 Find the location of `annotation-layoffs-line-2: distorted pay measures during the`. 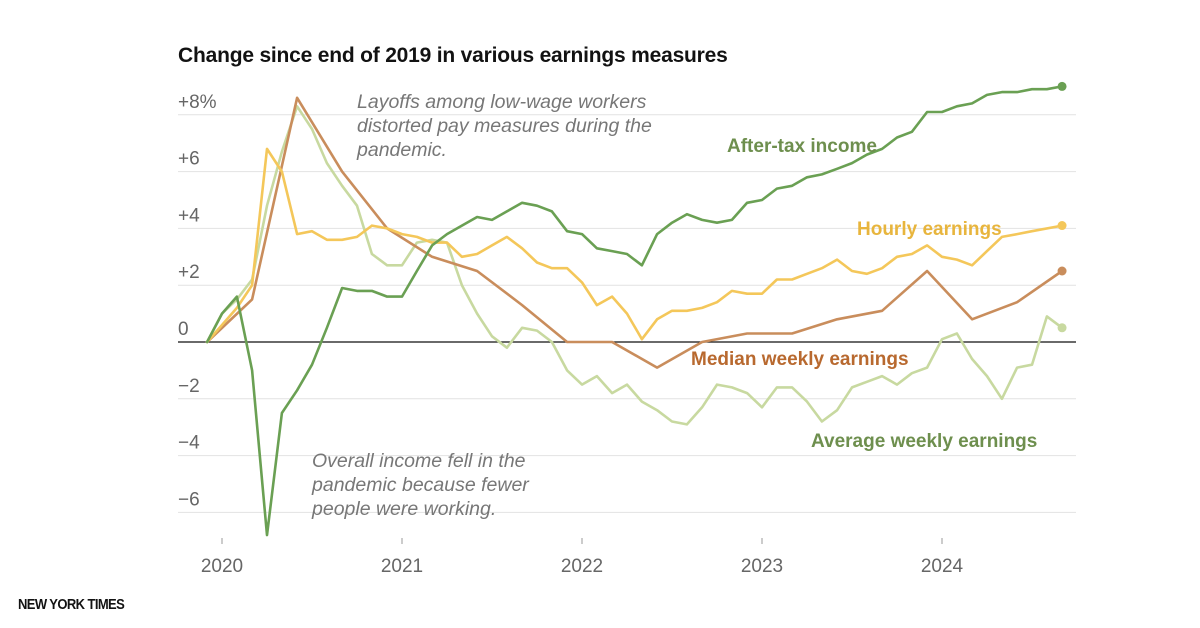

annotation-layoffs-line-2: distorted pay measures during the is located at coordinates (504, 126).